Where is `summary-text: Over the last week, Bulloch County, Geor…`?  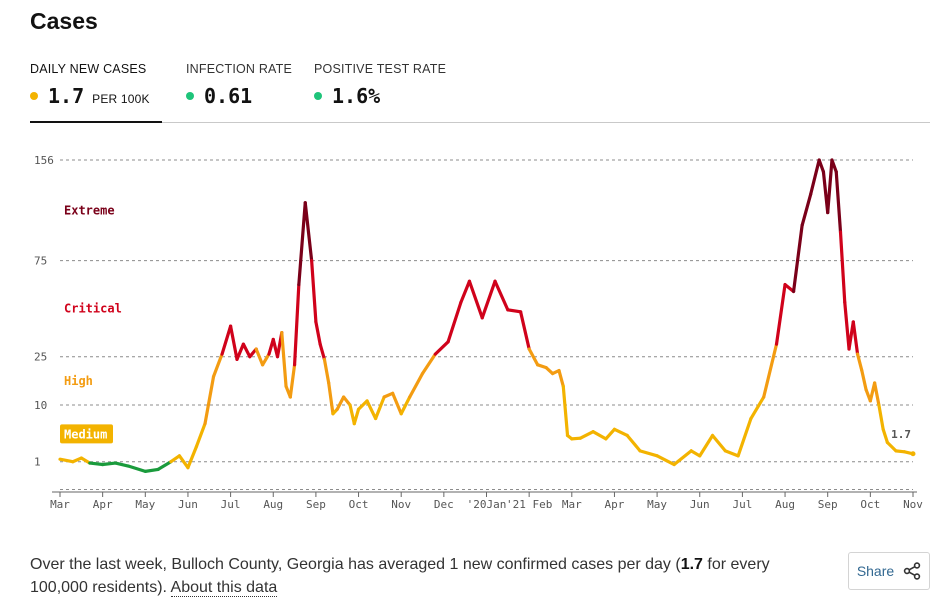 summary-text: Over the last week, Bulloch County, Geor… is located at coordinates (420, 576).